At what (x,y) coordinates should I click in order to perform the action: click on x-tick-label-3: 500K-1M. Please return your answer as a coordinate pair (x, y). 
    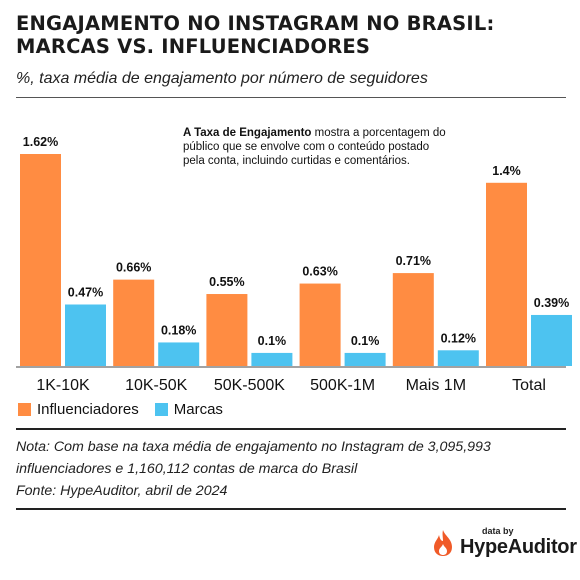
    Looking at the image, I should click on (342, 385).